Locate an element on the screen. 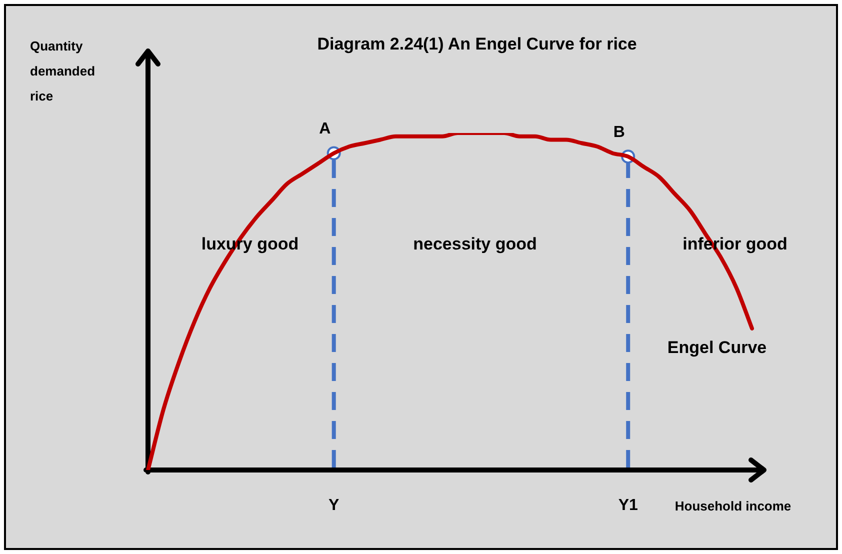 This screenshot has height=554, width=842. annotation: necessity good is located at coordinates (475, 244).